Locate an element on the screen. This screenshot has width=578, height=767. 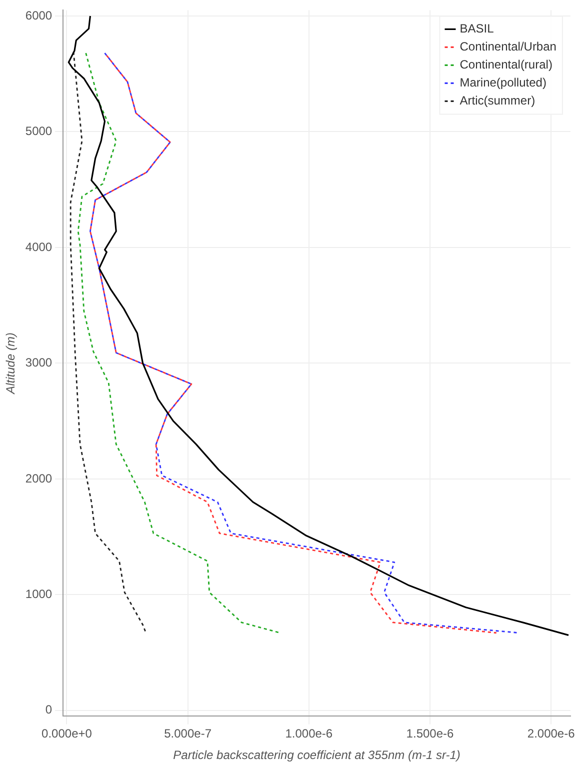
x-tick-label: 0.000e+0 is located at coordinates (67, 733).